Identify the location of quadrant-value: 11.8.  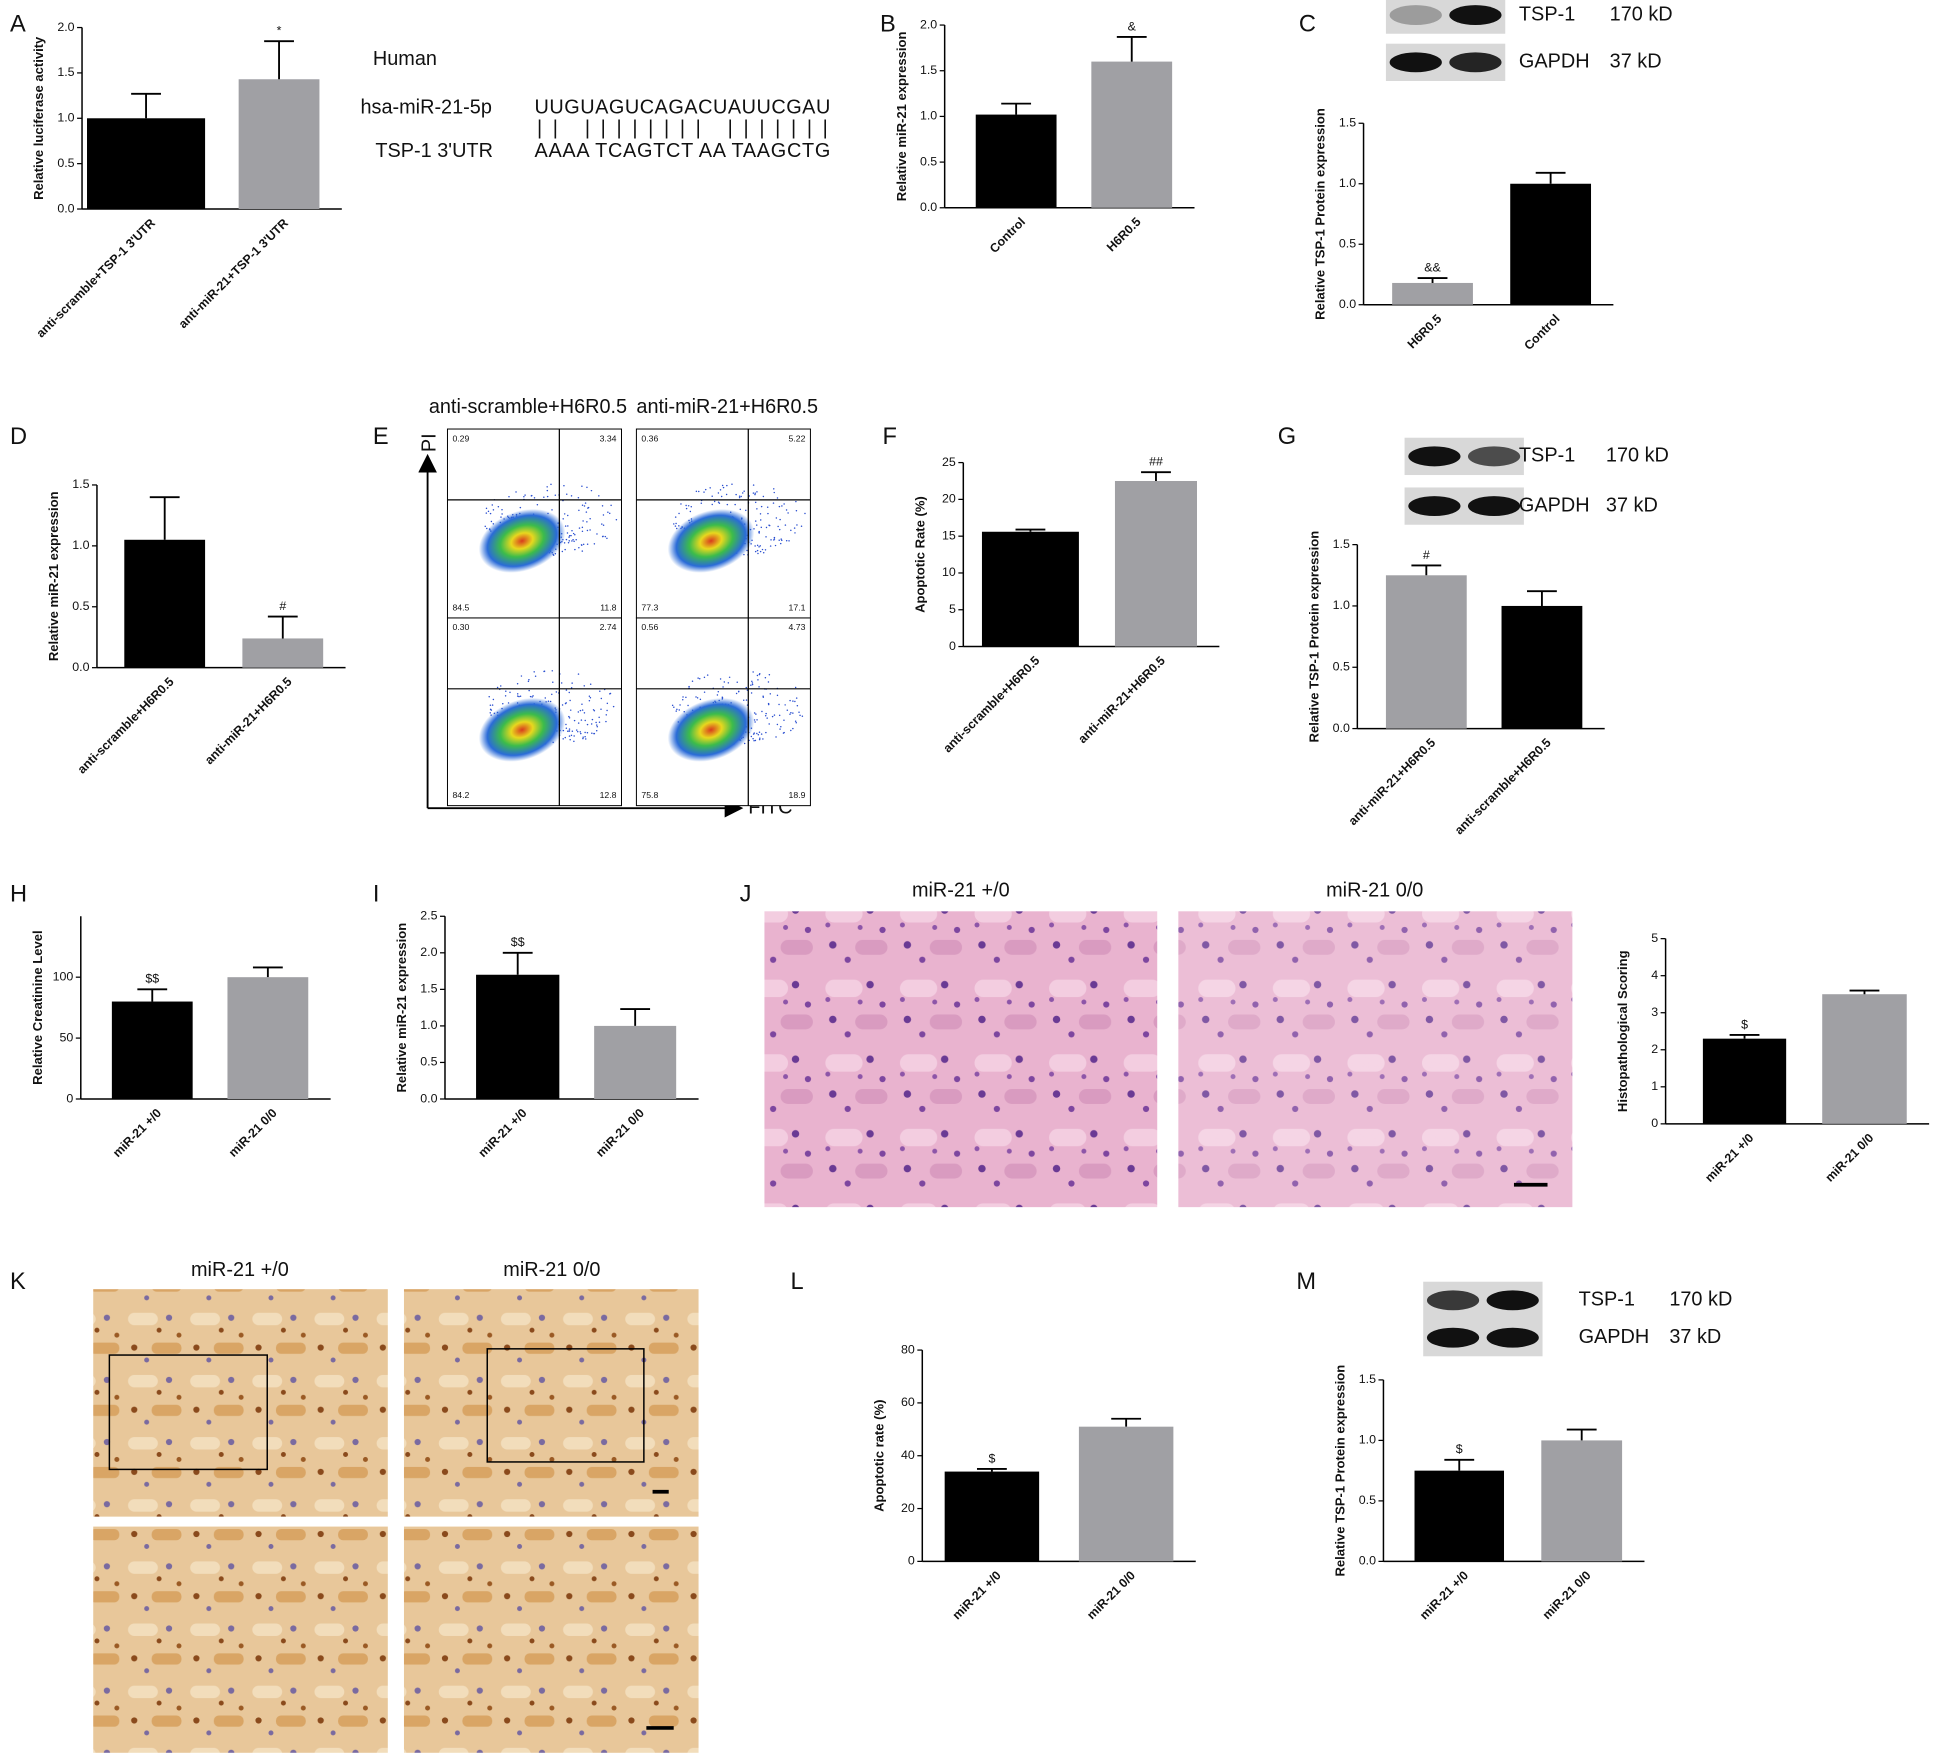
(608, 607).